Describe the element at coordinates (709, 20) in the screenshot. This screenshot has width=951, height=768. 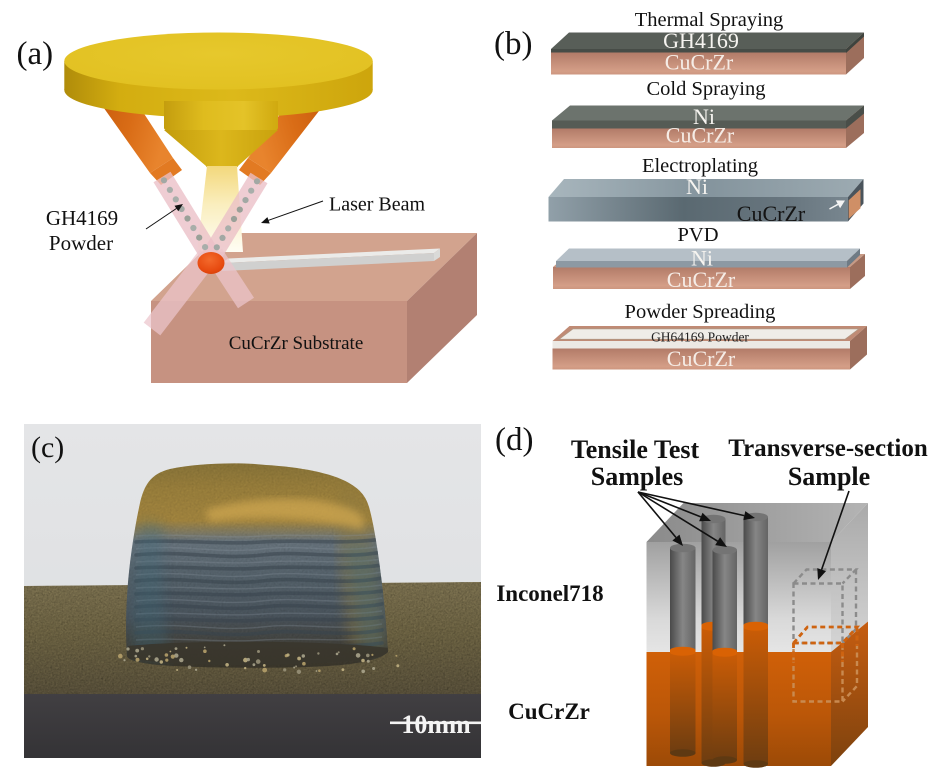
I see `svg-text: Thermal Spraying` at that location.